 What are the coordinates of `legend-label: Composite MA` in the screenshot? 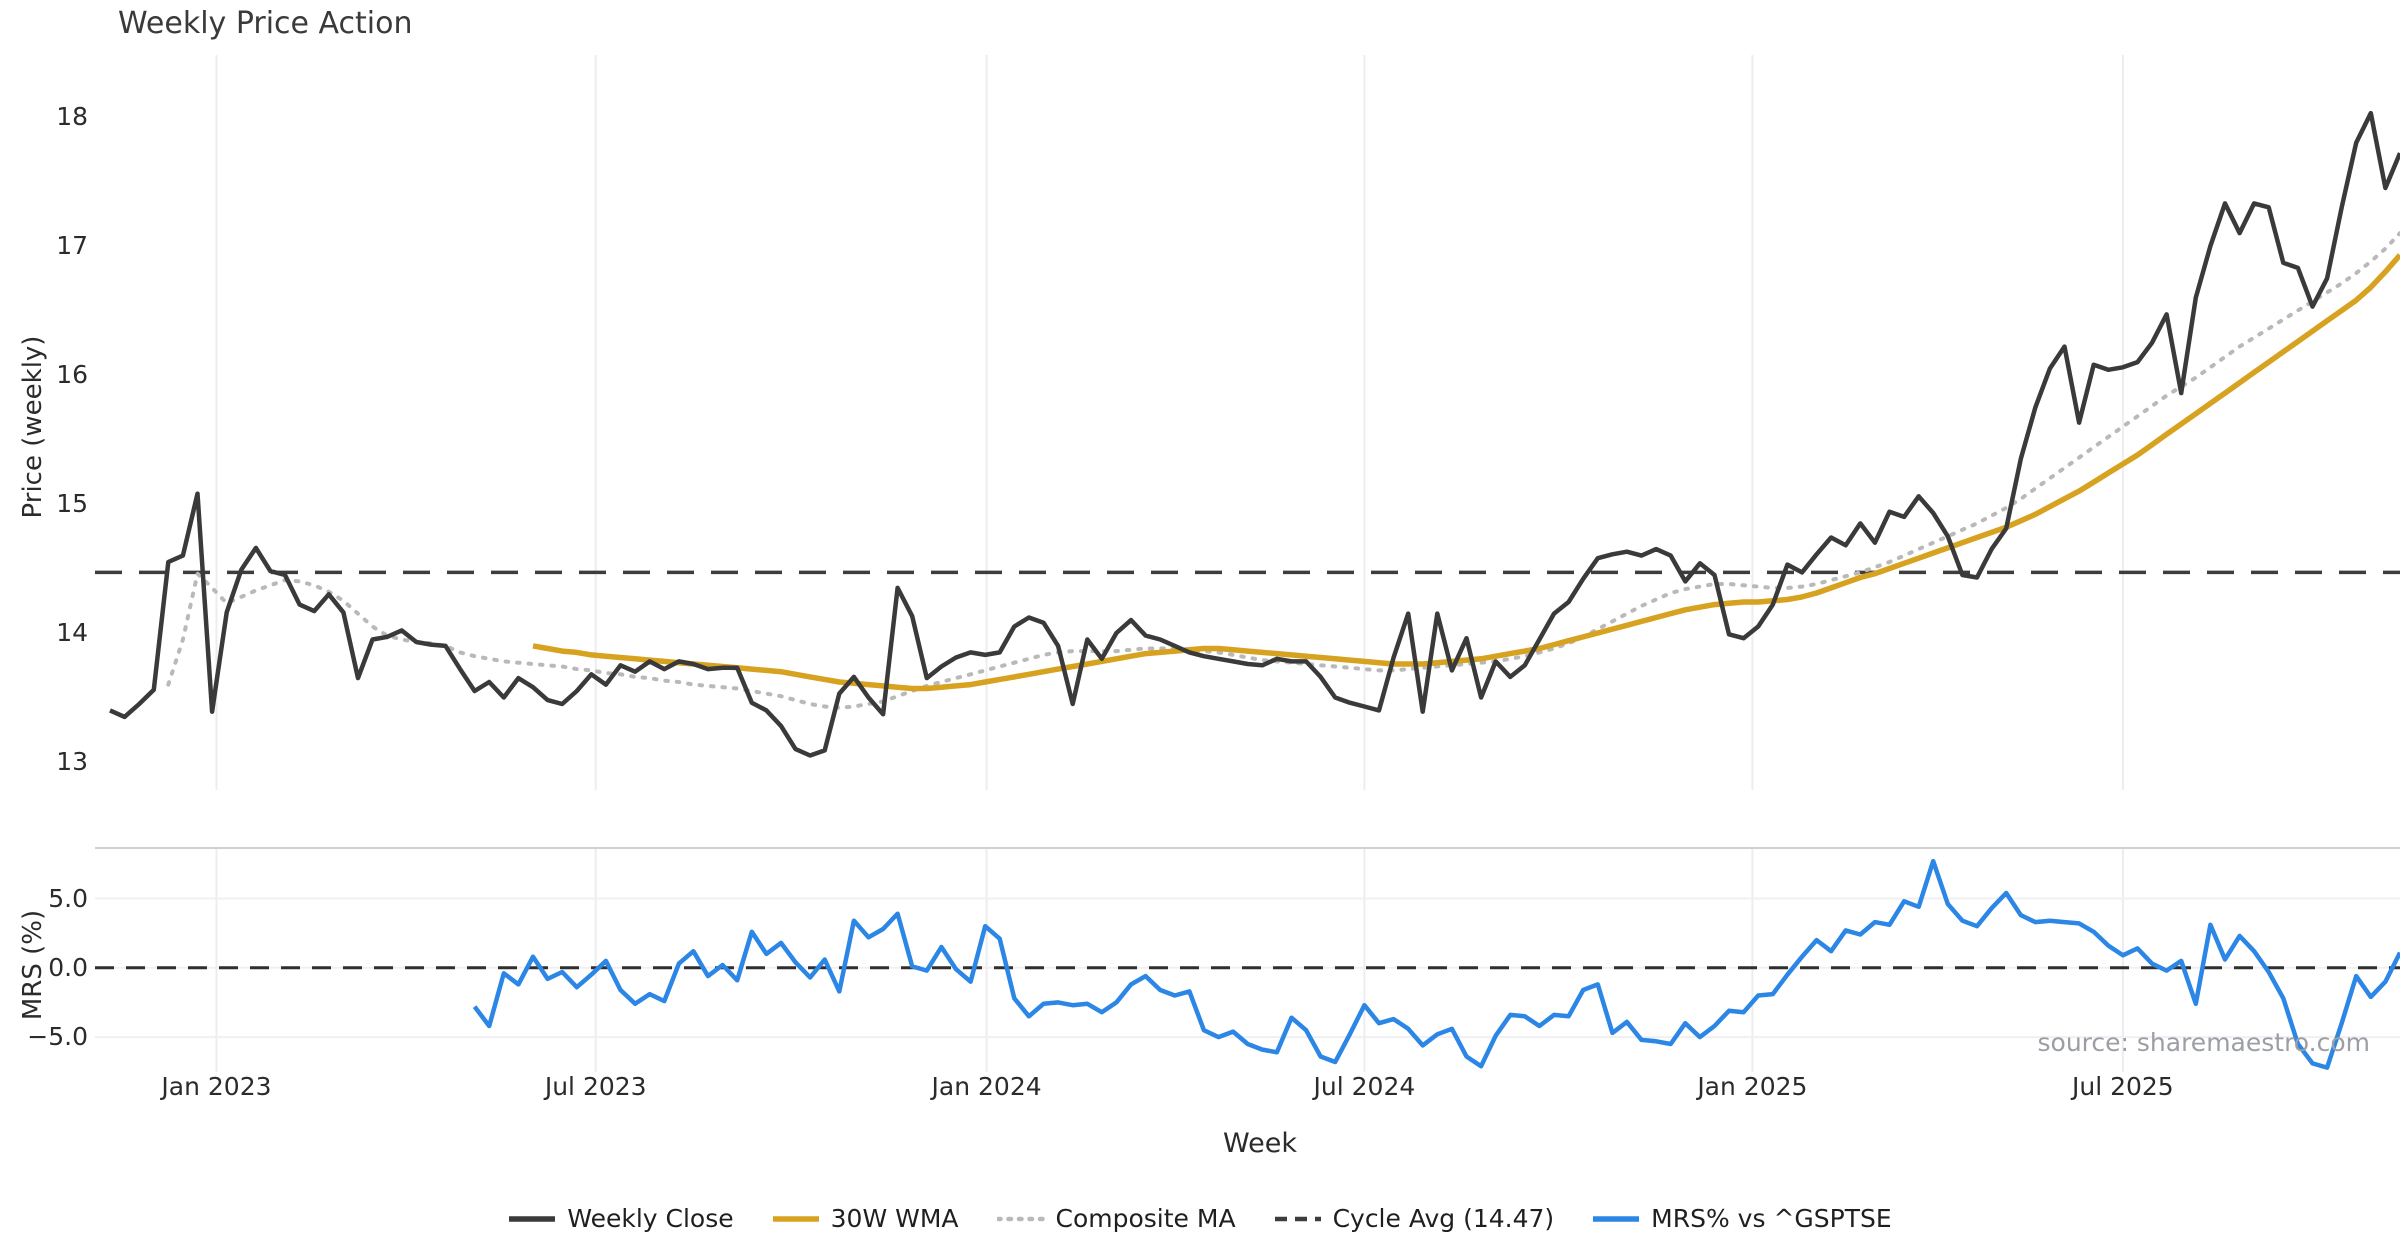 It's located at (1145, 1218).